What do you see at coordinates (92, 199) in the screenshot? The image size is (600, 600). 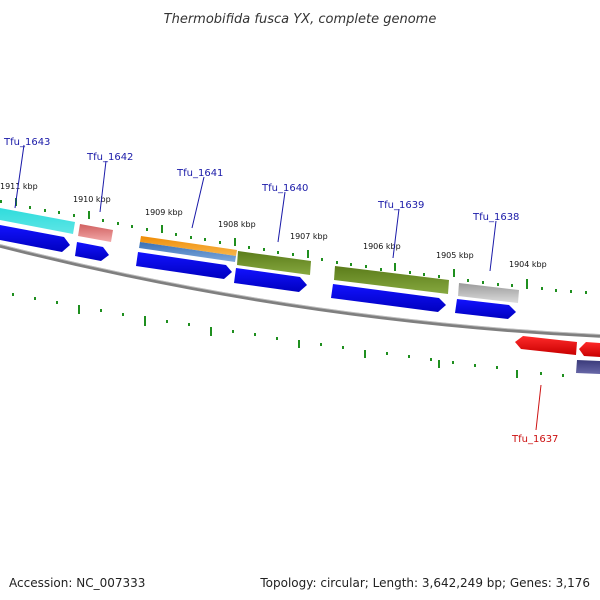 I see `kbp-label: 1910 kbp` at bounding box center [92, 199].